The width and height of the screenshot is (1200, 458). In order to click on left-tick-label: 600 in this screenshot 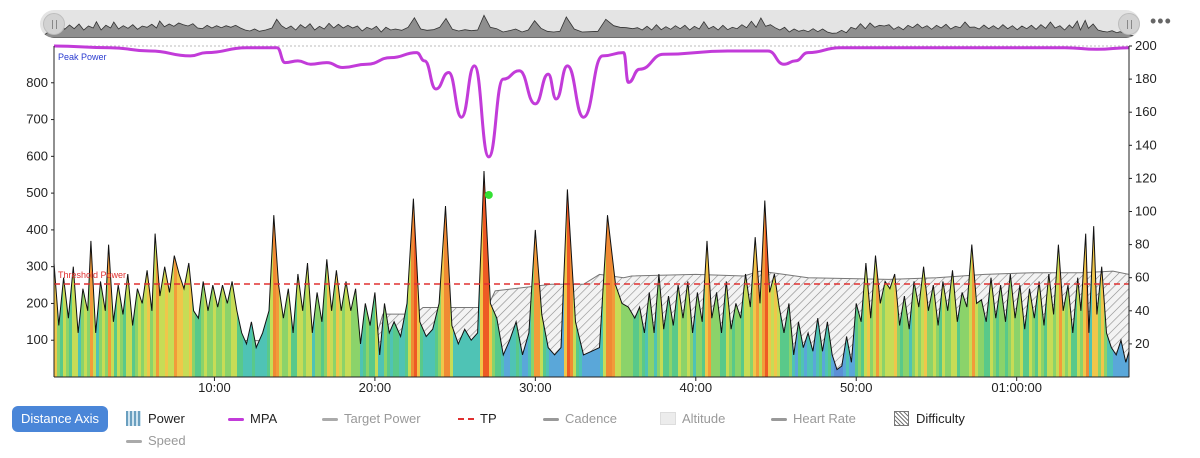, I will do `click(37, 155)`.